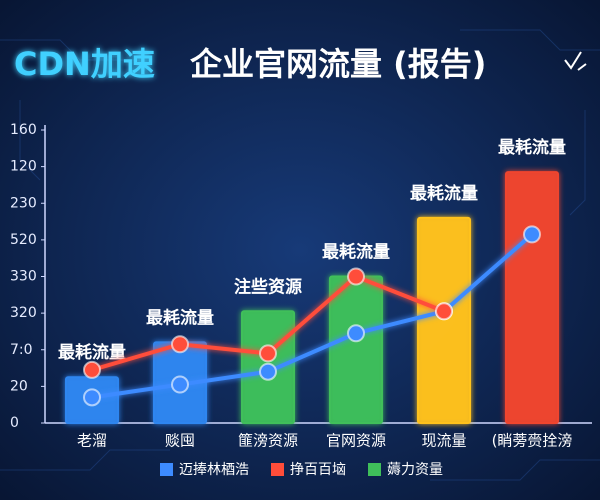  Describe the element at coordinates (214, 469) in the screenshot. I see `legend-label: 迈捧林梄浩` at that location.